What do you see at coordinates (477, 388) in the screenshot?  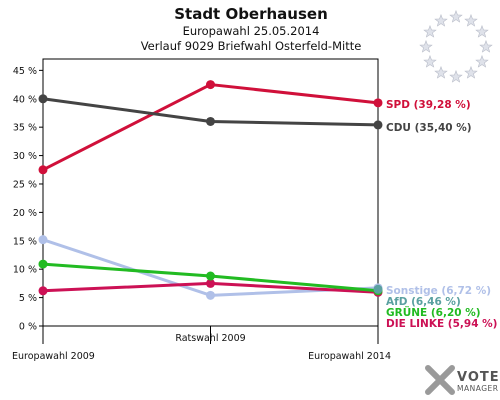 I see `logo-manager: MANAGER` at bounding box center [477, 388].